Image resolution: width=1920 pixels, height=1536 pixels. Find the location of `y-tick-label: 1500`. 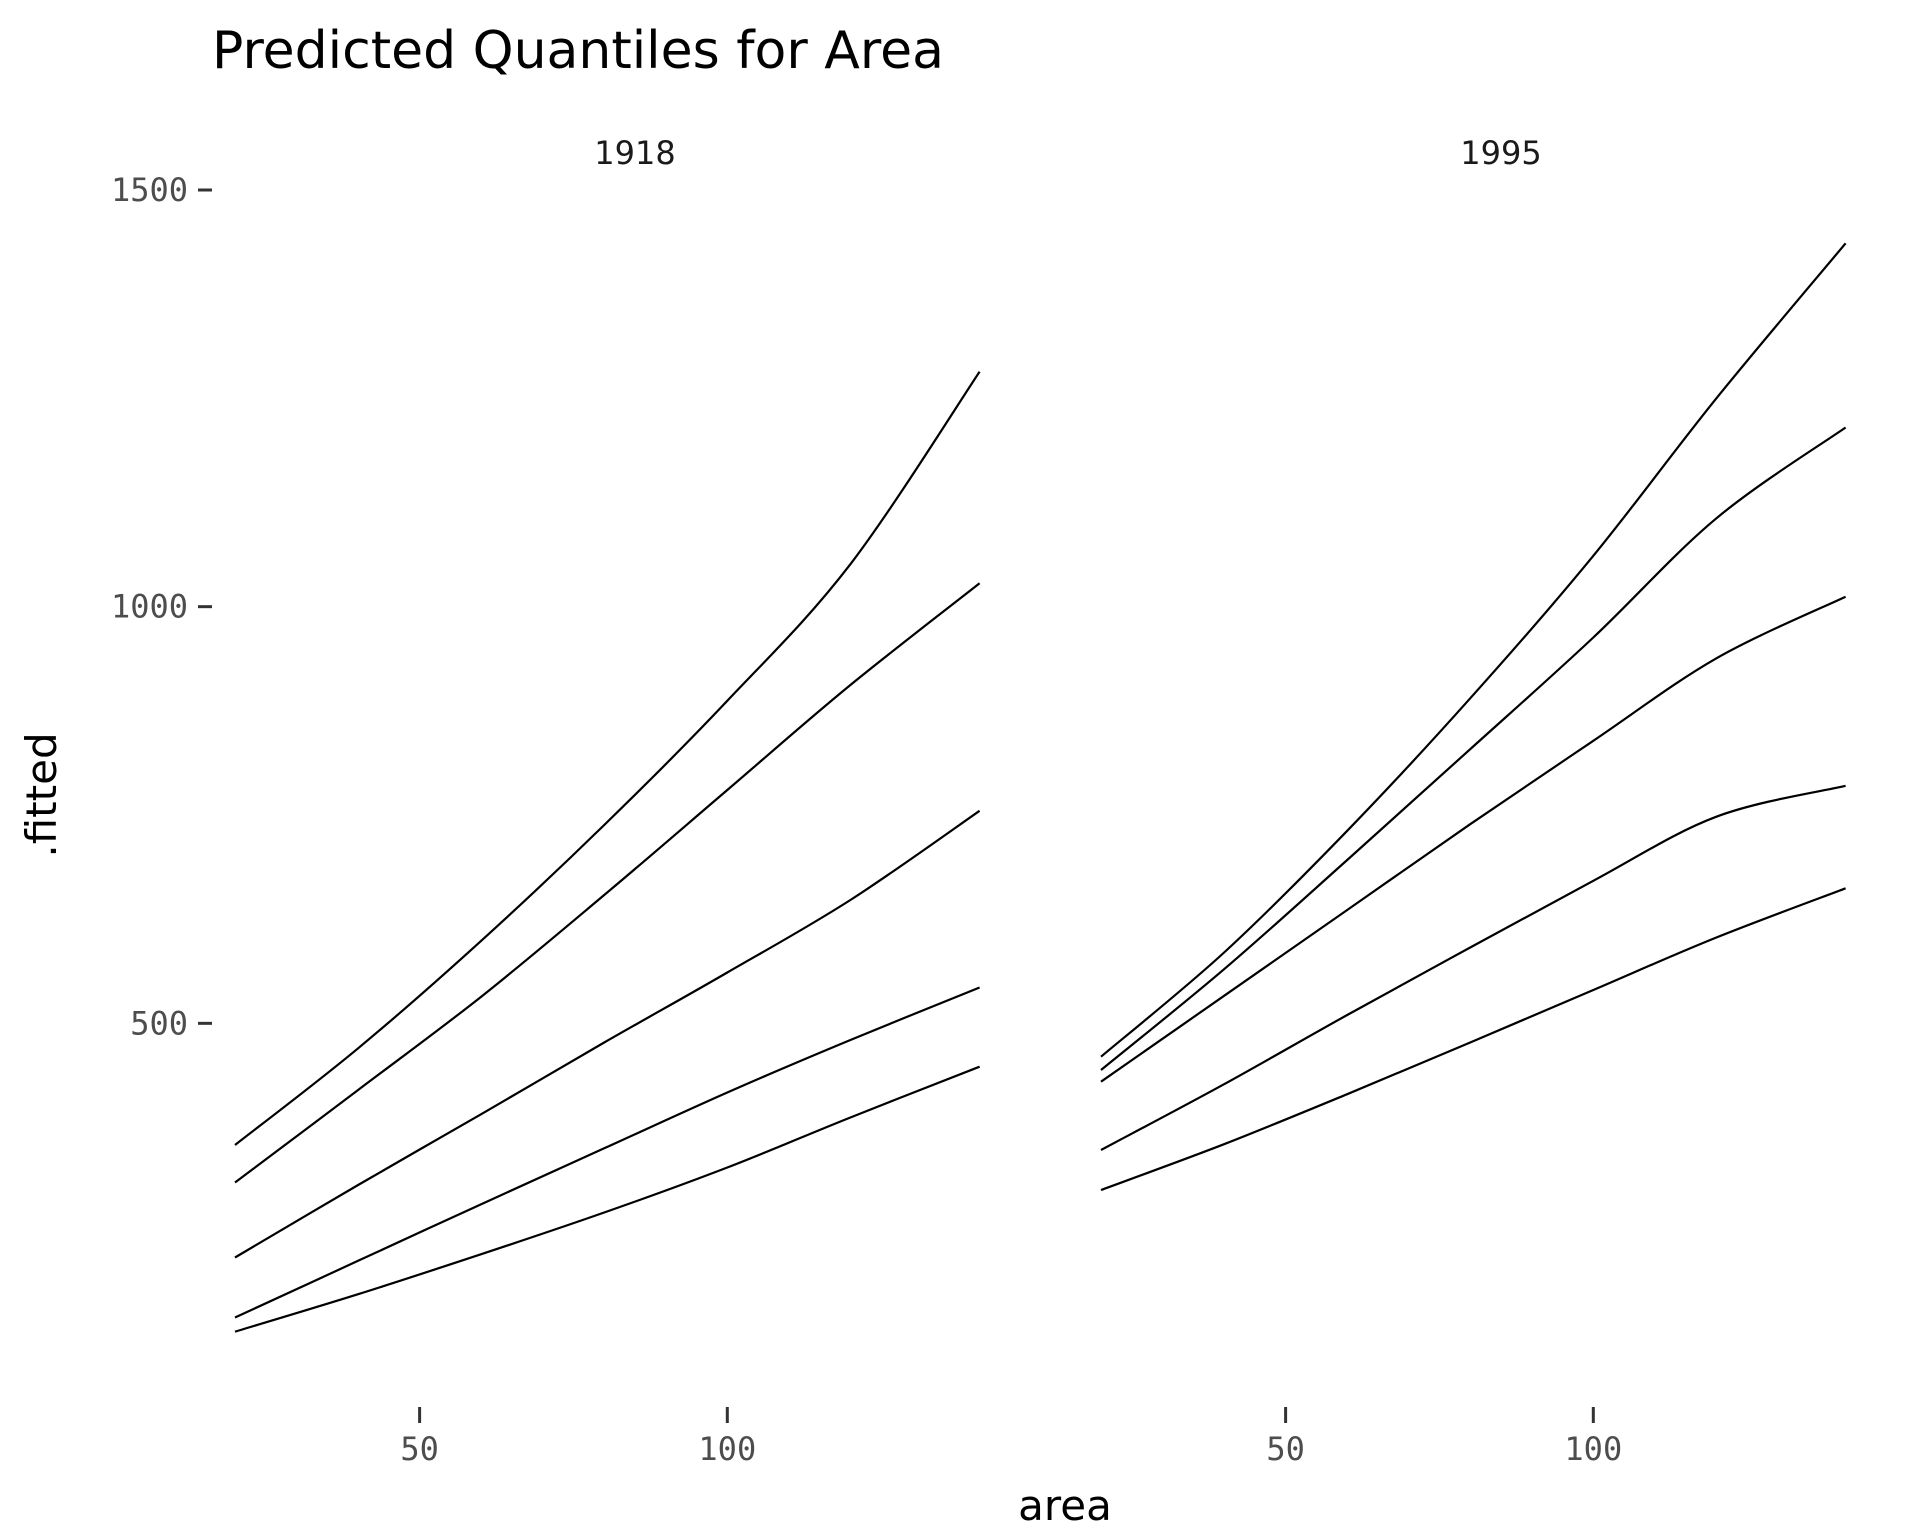

y-tick-label: 1500 is located at coordinates (149, 190).